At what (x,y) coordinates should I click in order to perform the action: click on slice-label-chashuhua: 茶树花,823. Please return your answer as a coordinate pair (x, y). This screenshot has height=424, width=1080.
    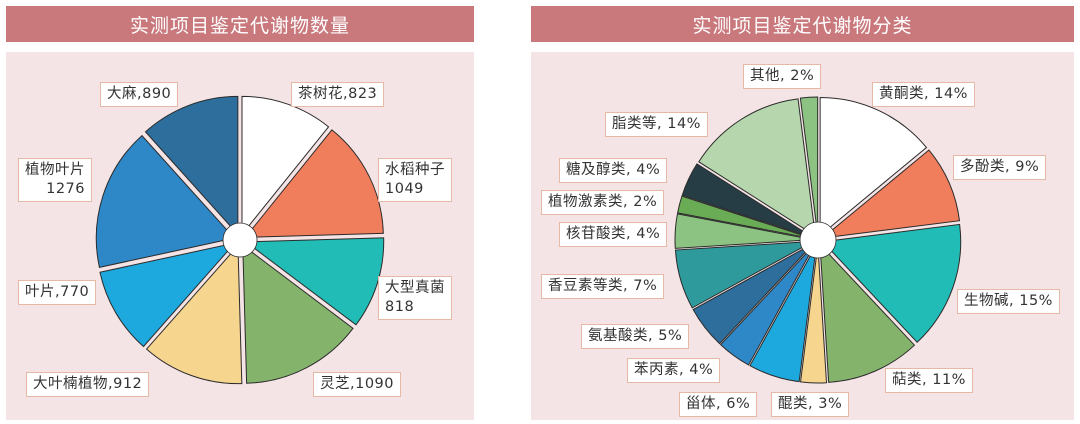
    Looking at the image, I should click on (338, 94).